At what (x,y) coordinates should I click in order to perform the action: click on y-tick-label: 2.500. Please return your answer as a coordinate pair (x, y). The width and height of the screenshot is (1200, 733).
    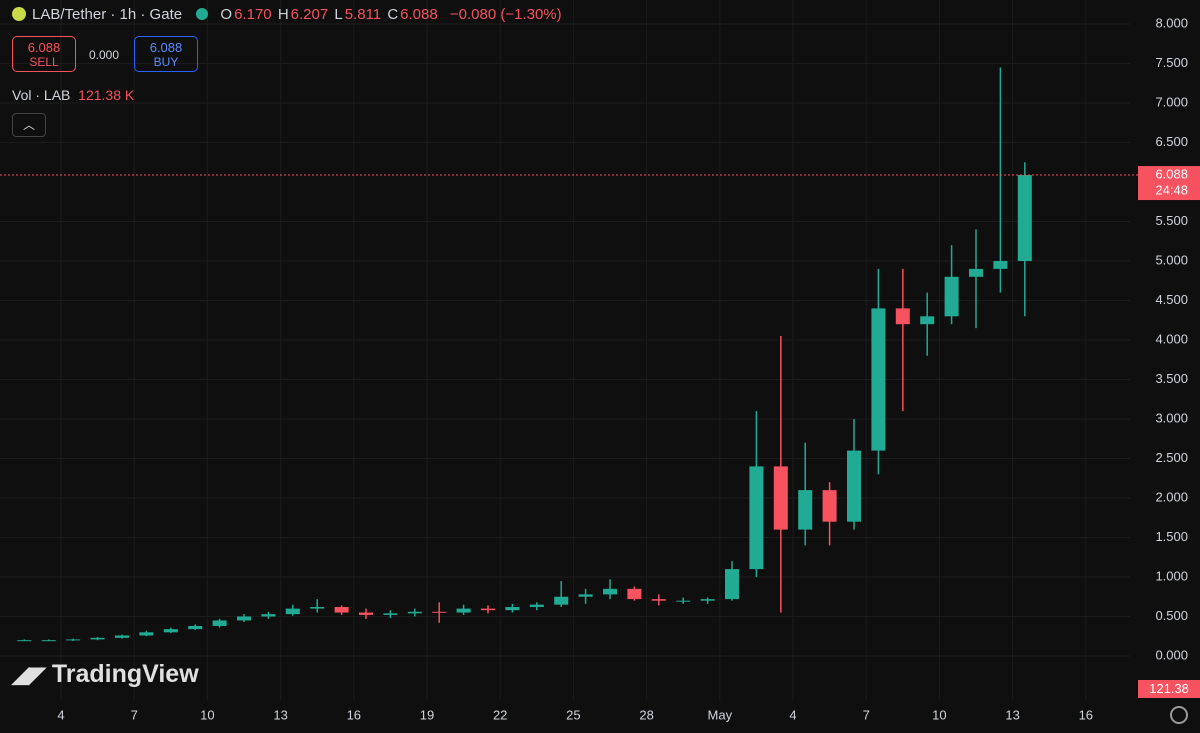
    Looking at the image, I should click on (1171, 457).